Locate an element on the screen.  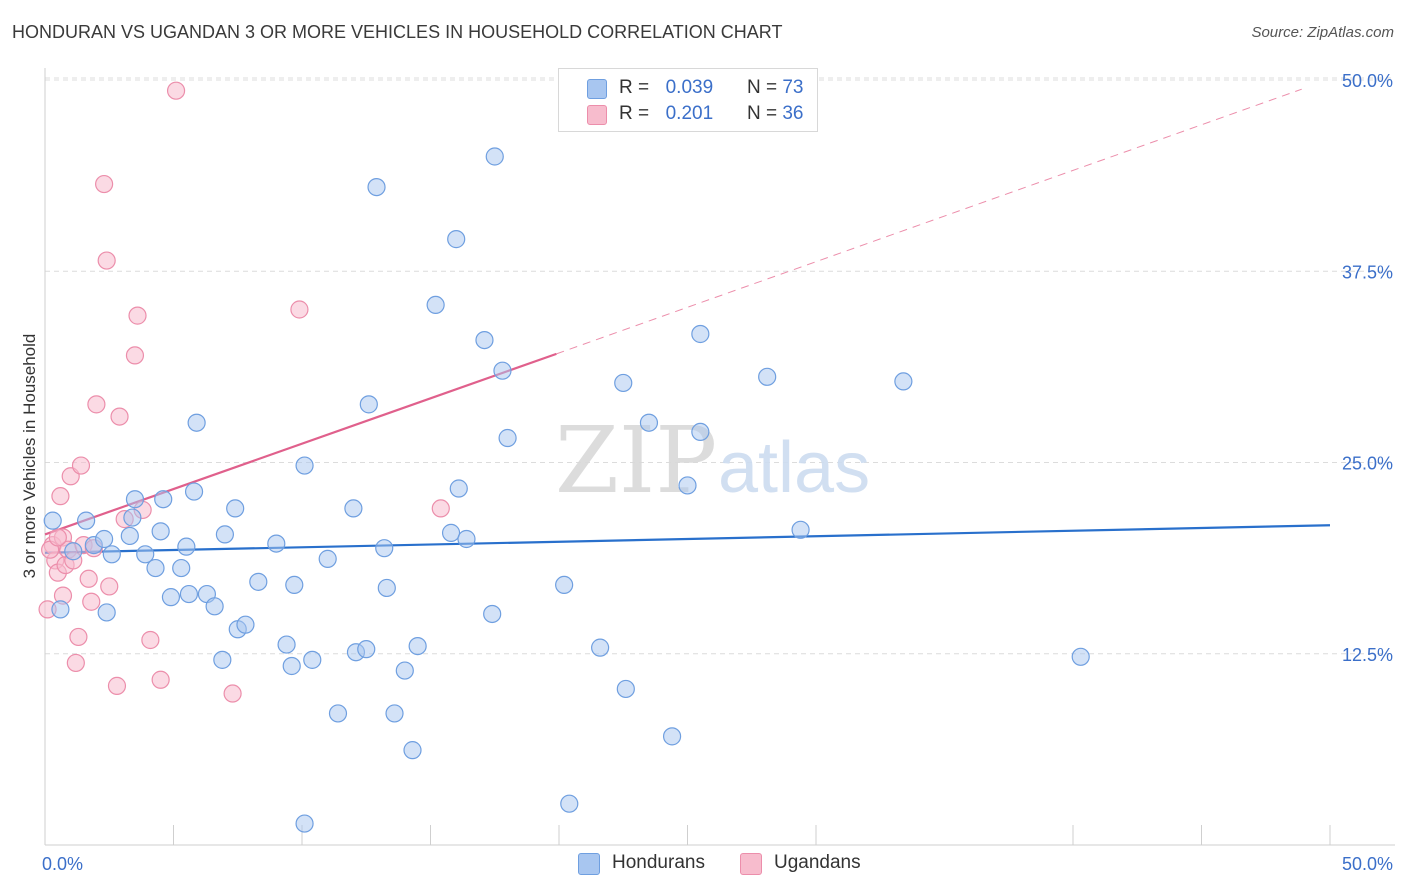
watermark-zip: ZIP is located at coordinates (636, 460).